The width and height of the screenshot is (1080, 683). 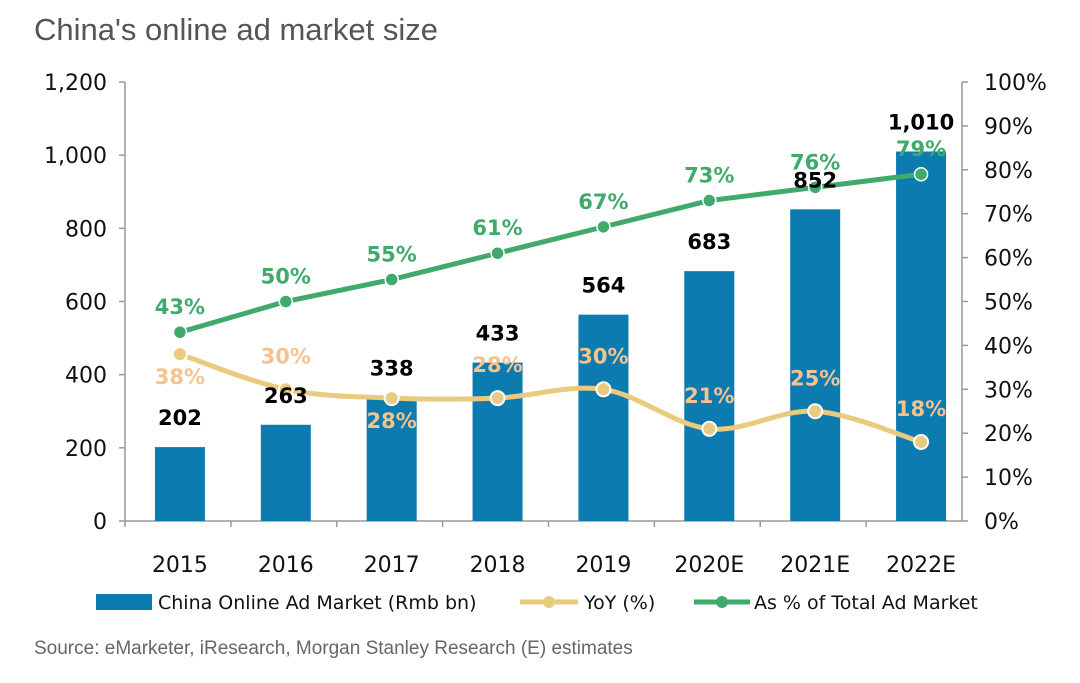 What do you see at coordinates (549, 602) in the screenshot?
I see `legend-yoy-marker` at bounding box center [549, 602].